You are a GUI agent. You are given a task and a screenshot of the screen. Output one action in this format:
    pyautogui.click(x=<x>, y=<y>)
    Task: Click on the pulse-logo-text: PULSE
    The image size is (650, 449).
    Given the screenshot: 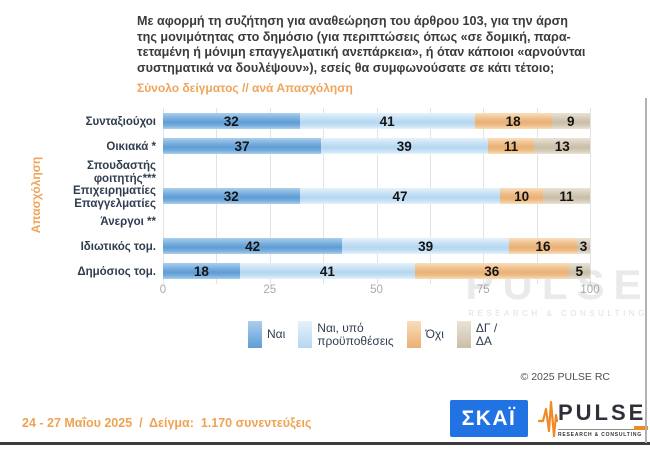 What is the action you would take?
    pyautogui.click(x=602, y=412)
    